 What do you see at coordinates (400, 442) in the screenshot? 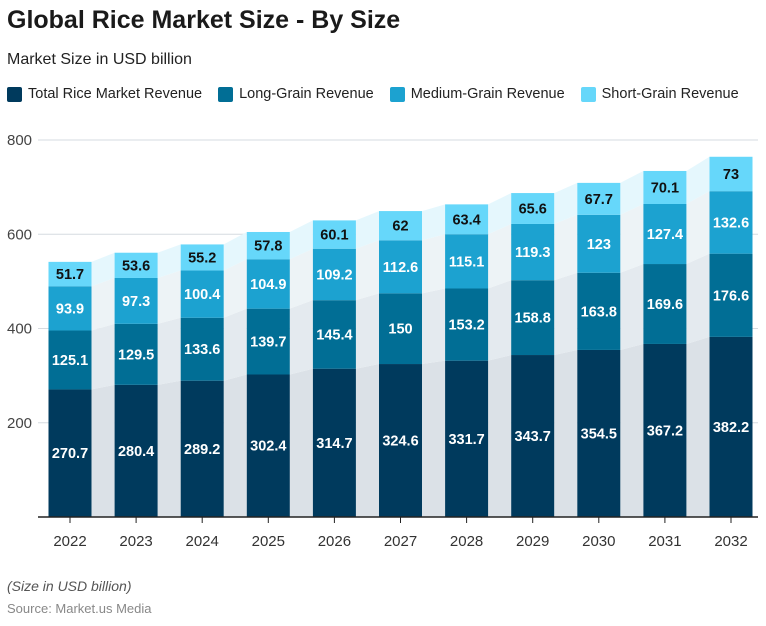
I see `data-label: 324.6` at bounding box center [400, 442].